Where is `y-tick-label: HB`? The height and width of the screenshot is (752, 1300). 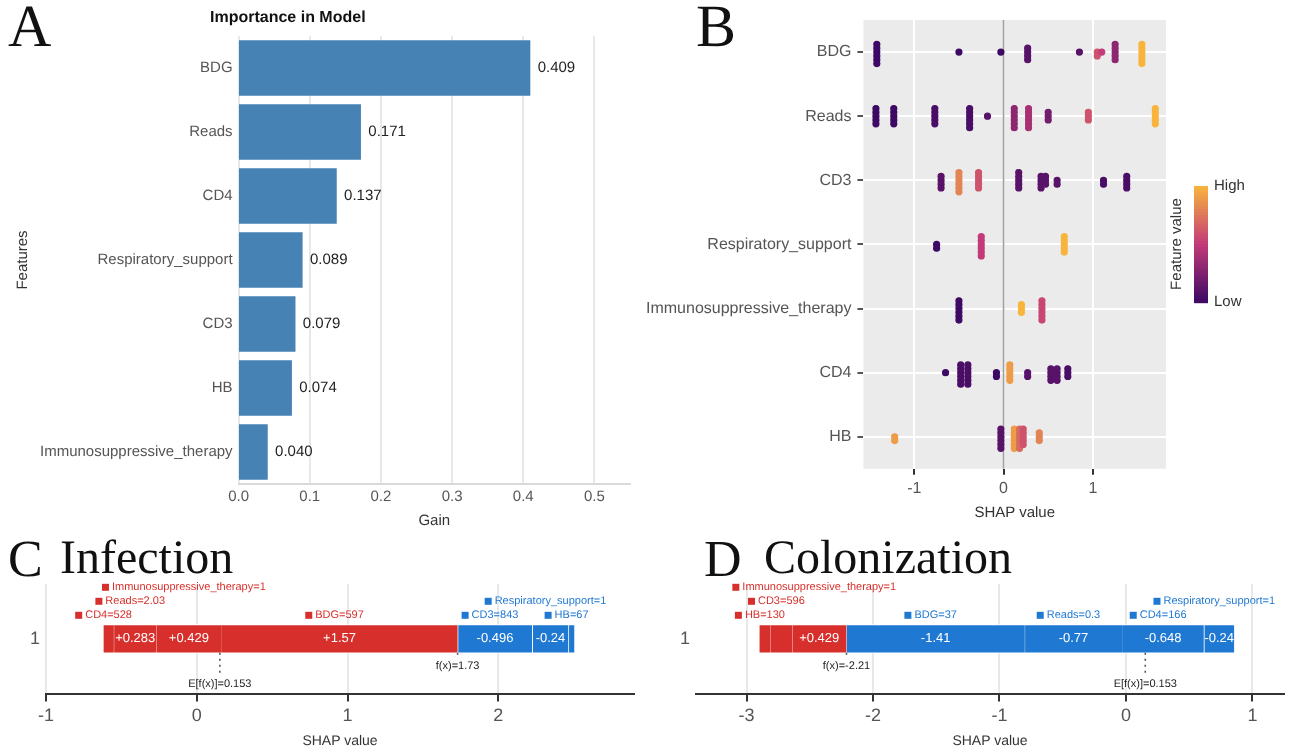 y-tick-label: HB is located at coordinates (840, 436).